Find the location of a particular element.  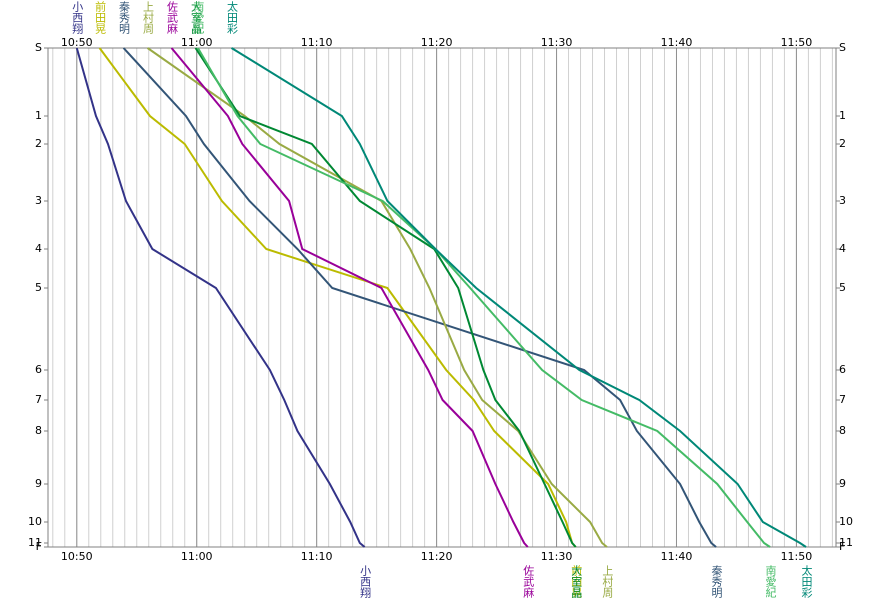

y-tick-label-left: 6 is located at coordinates (38, 369).